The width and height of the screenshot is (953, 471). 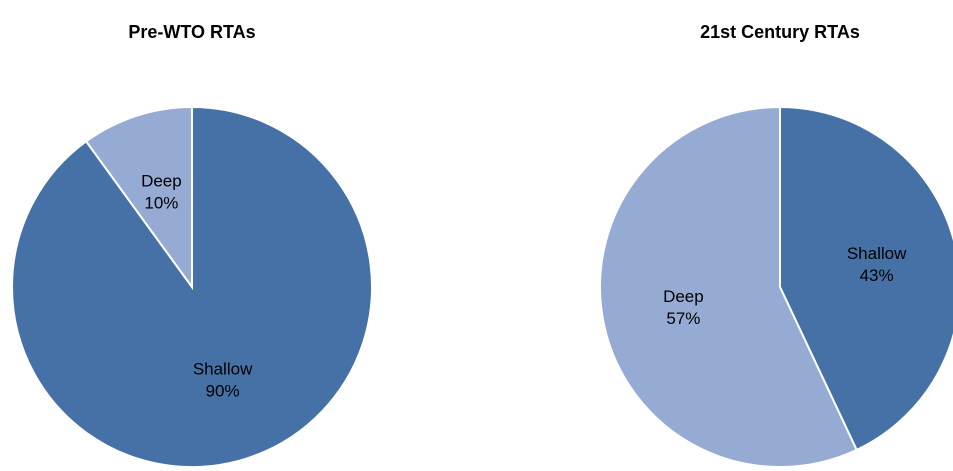 What do you see at coordinates (683, 318) in the screenshot?
I see `slice-value-label: 57%` at bounding box center [683, 318].